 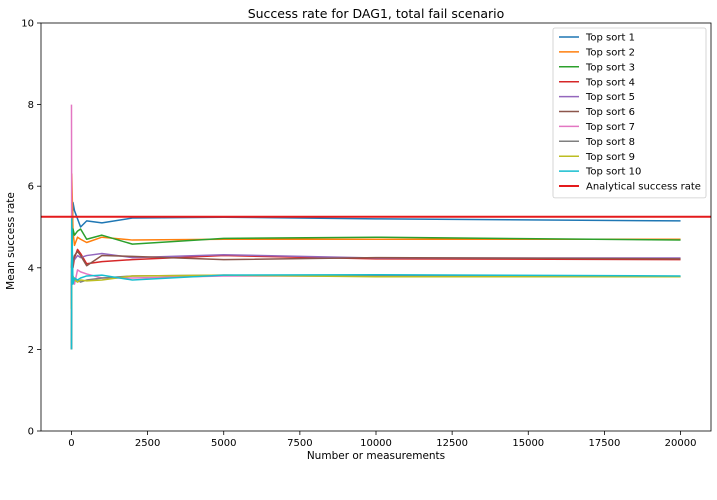 I want to click on legend-label: Top sort 10, so click(x=613, y=172).